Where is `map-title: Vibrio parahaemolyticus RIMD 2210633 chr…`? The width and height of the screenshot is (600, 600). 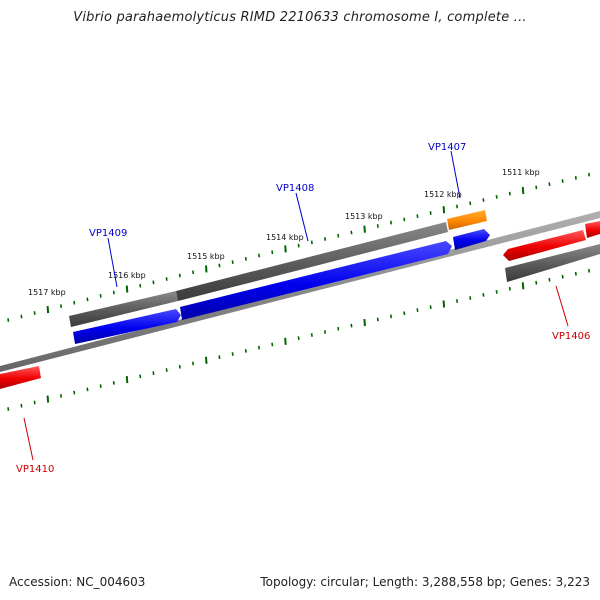
map-title: Vibrio parahaemolyticus RIMD 2210633 chr… is located at coordinates (300, 17).